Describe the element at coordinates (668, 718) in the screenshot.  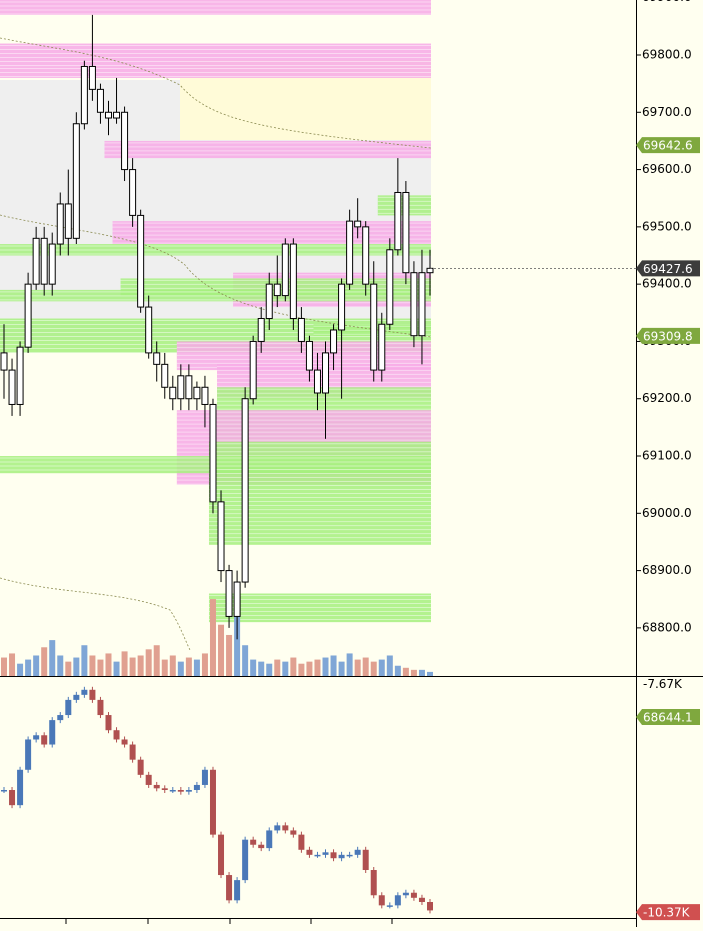
I see `price-tag-label: 68644.1` at that location.